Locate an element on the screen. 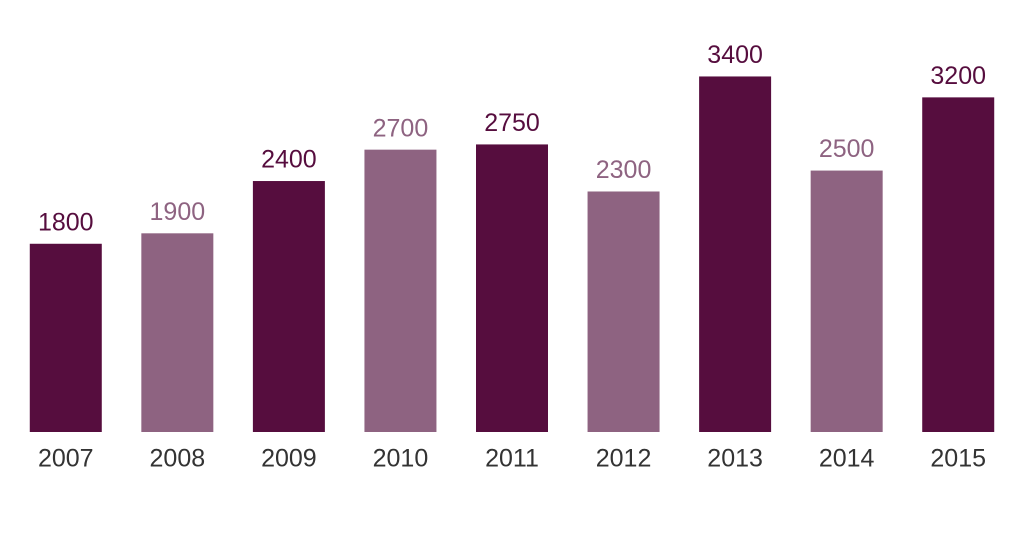  value-label: 2700 is located at coordinates (401, 128).